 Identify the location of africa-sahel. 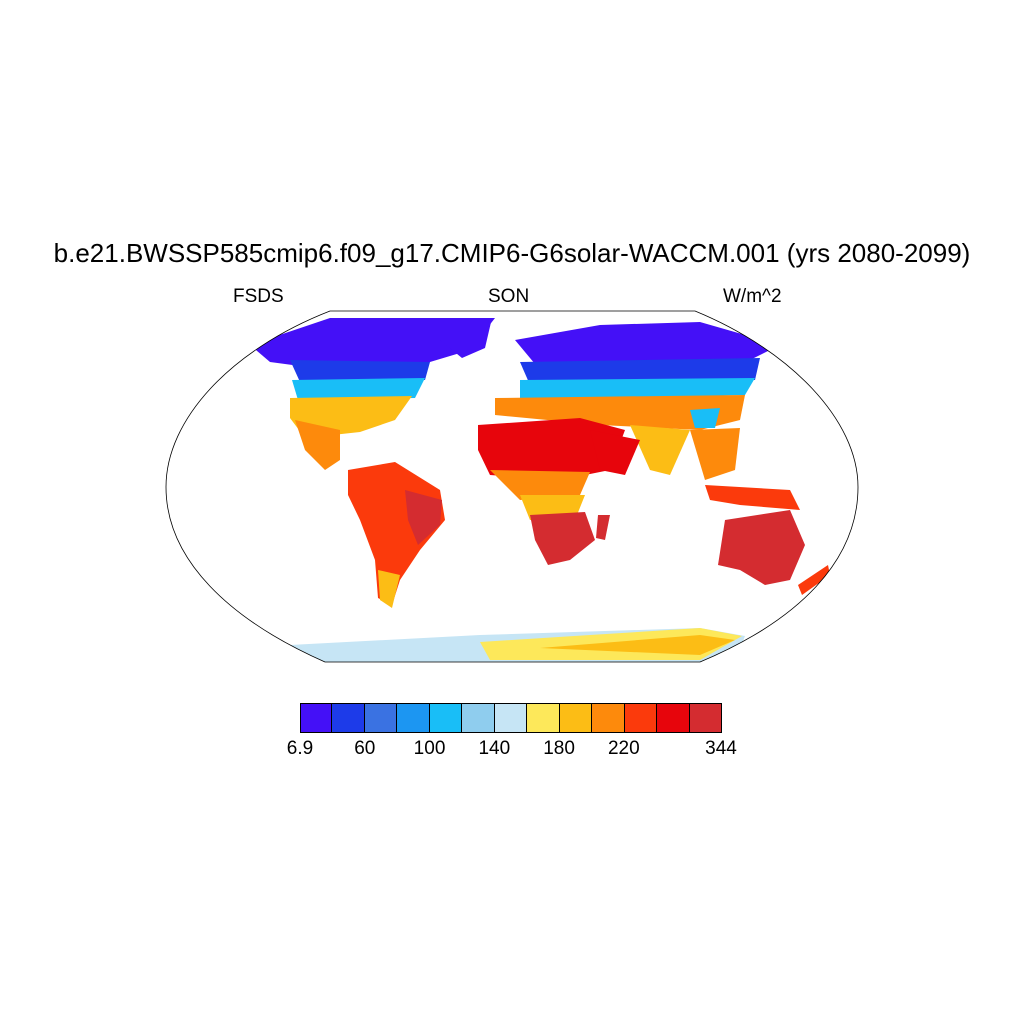
(540, 485).